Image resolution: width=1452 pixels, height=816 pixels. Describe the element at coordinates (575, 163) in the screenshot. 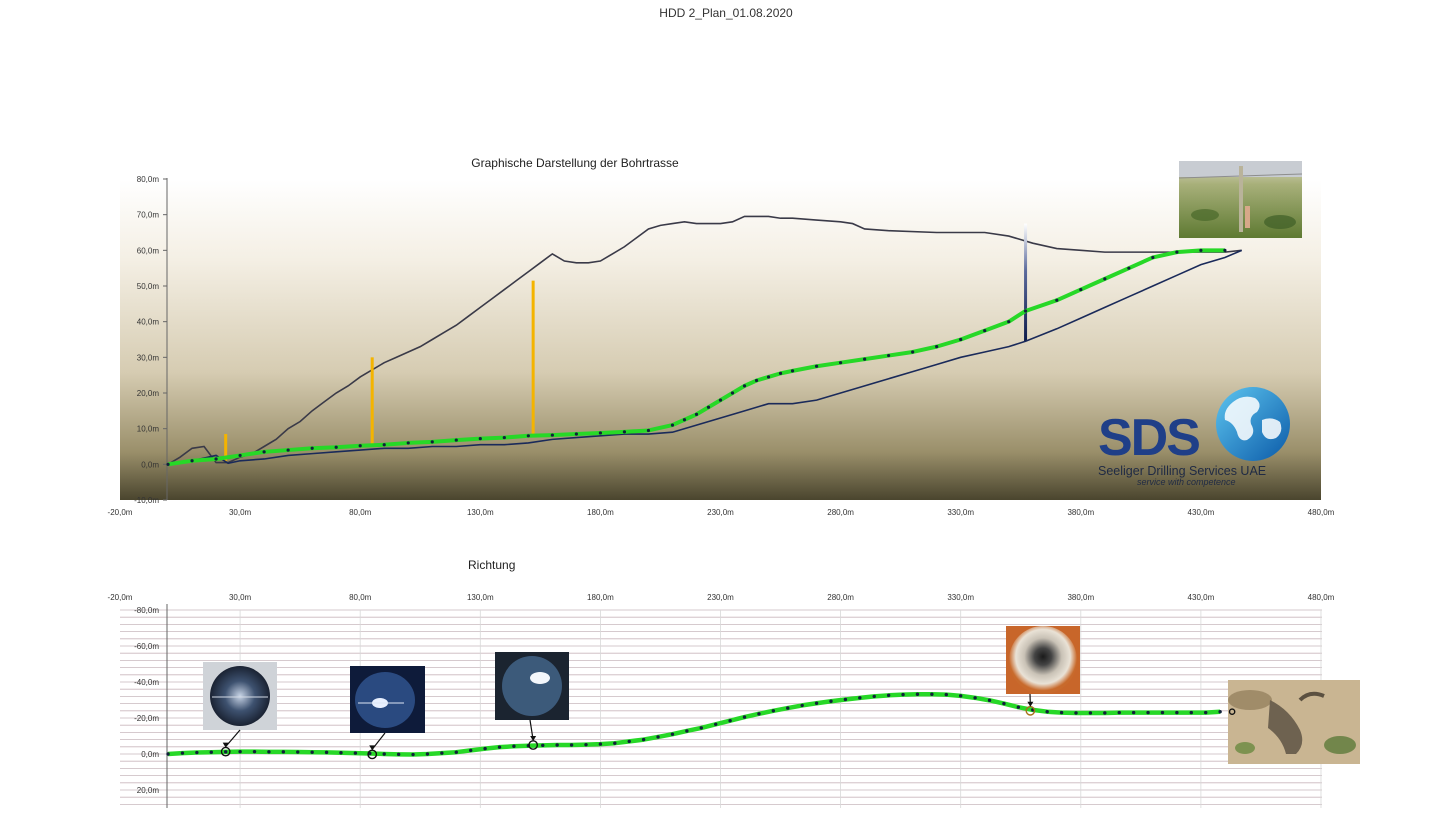

I see `profile-chart-title: Graphische Darstellung der Bohrtrasse` at that location.